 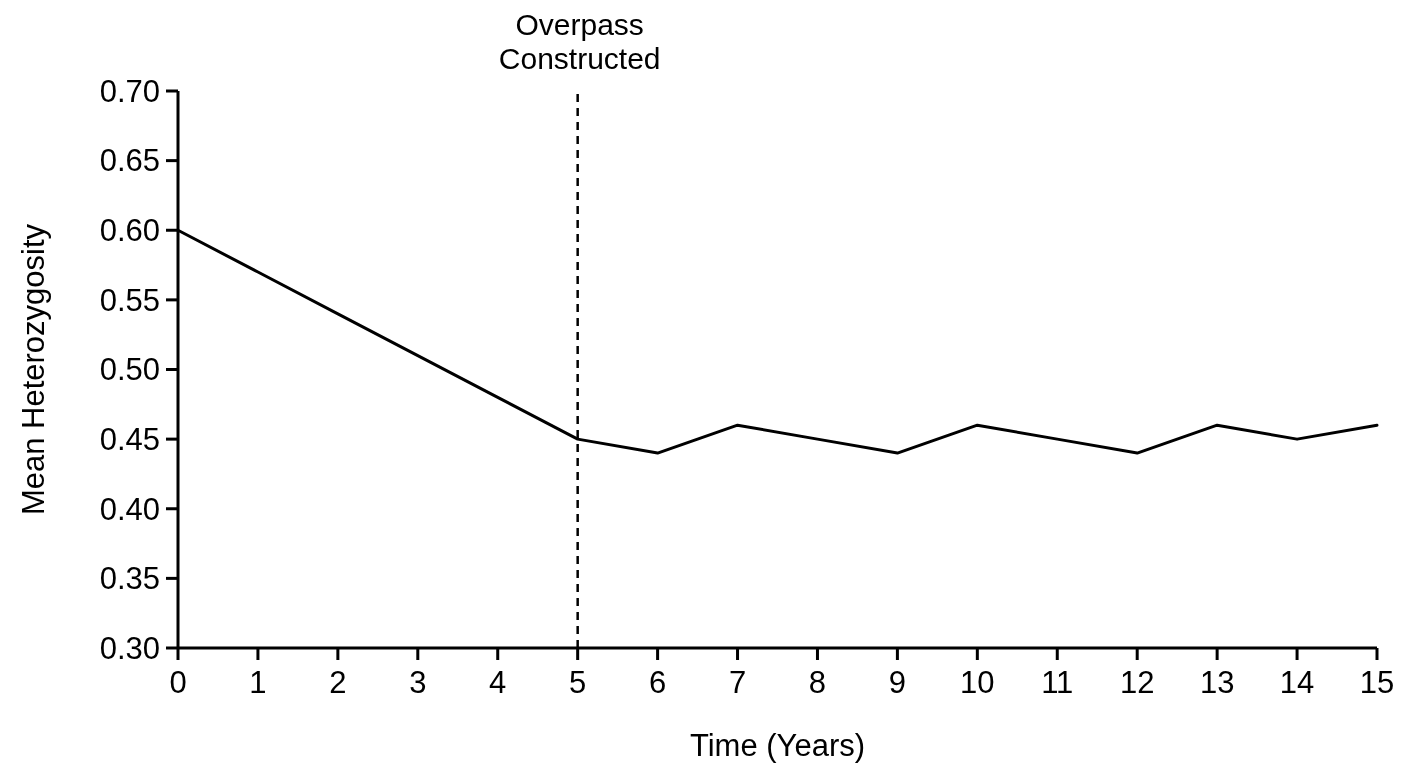 What do you see at coordinates (1137, 682) in the screenshot?
I see `x-tick-label: 12` at bounding box center [1137, 682].